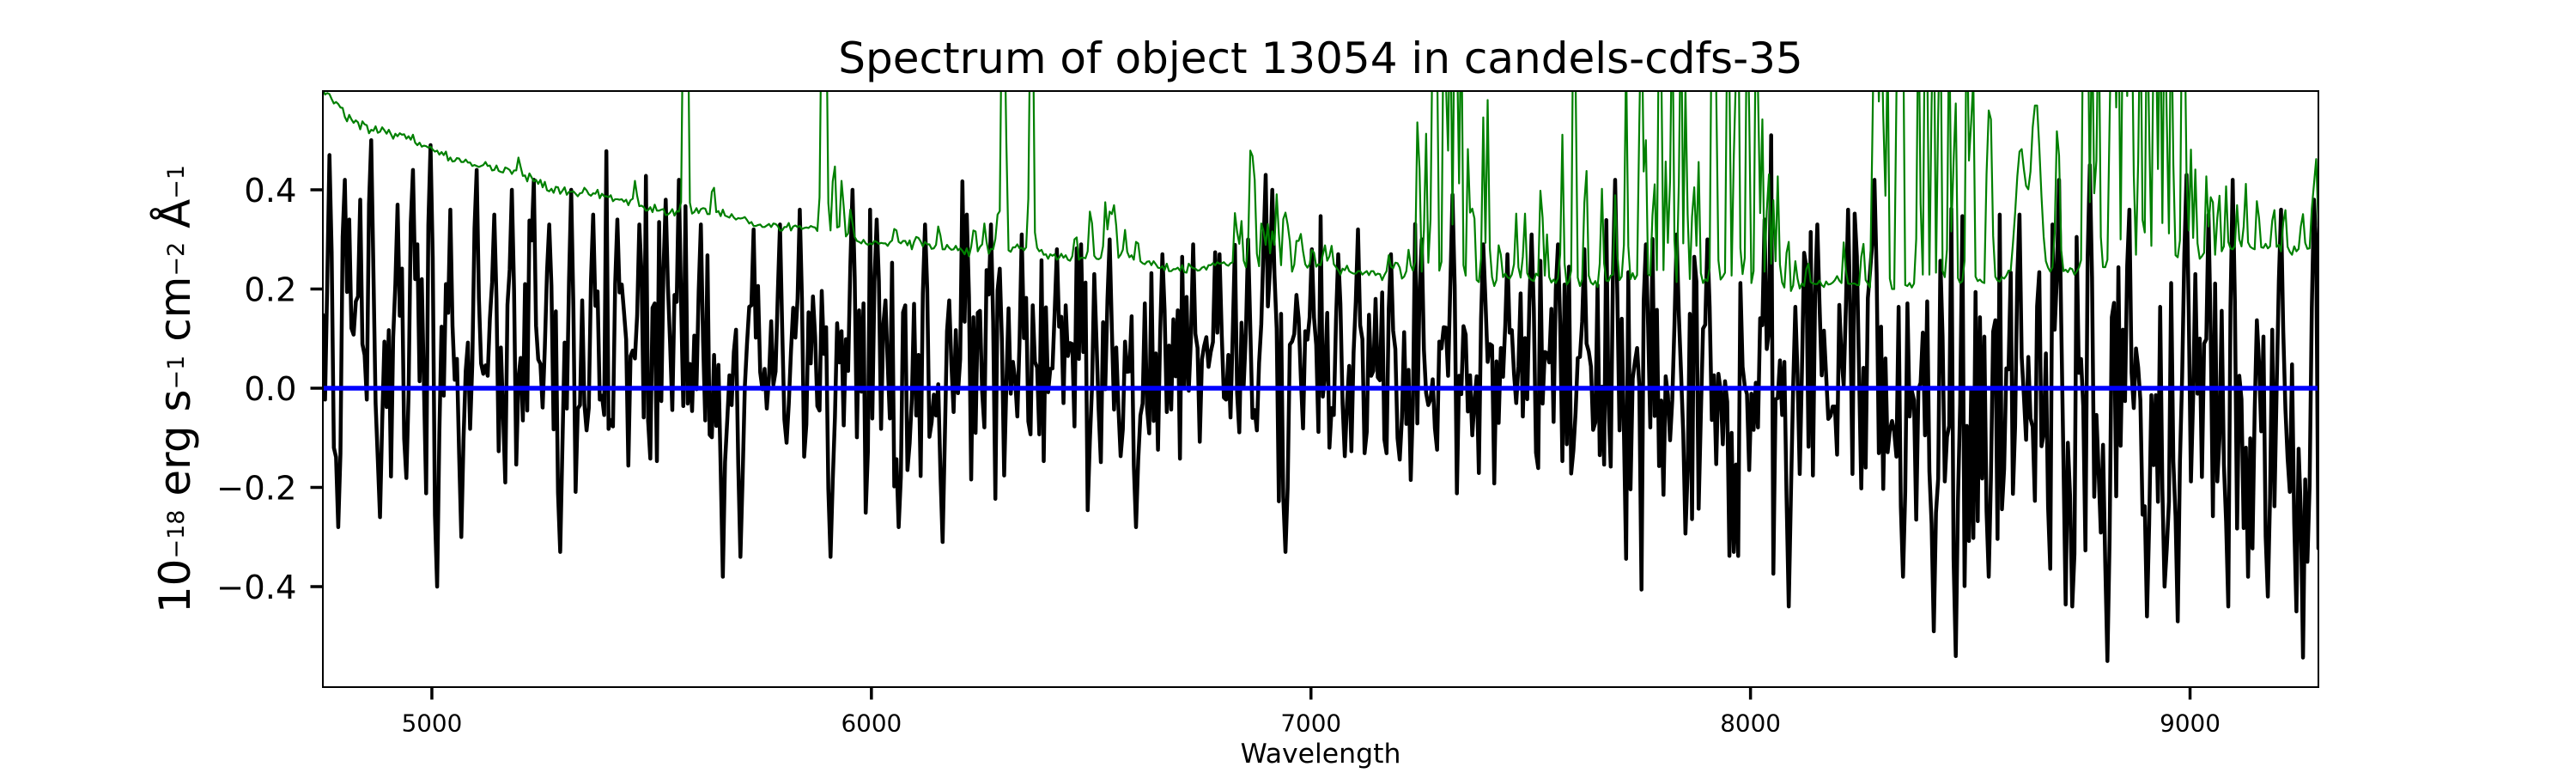 The width and height of the screenshot is (2576, 773). I want to click on y-axis-tick-labels: 0.4 0.2 0.0 −0.2 −0.4, so click(257, 389).